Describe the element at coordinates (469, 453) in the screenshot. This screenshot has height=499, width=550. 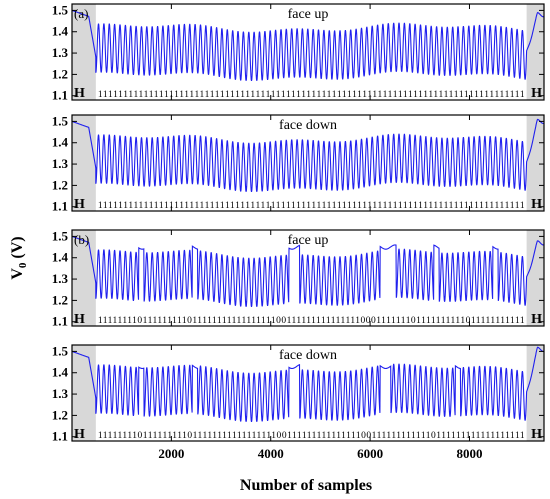
I see `x-tick-label: 8000` at that location.